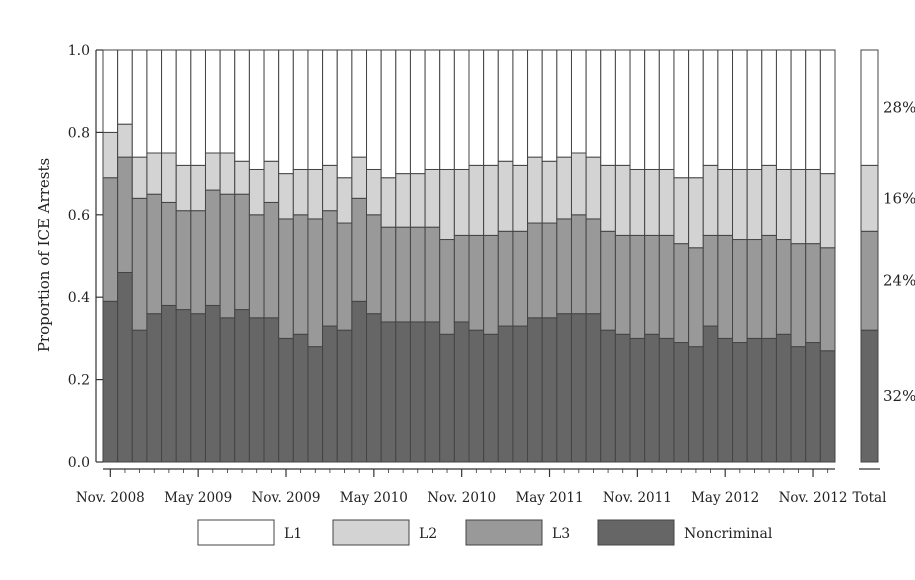 Image resolution: width=915 pixels, height=580 pixels. Describe the element at coordinates (293, 534) in the screenshot. I see `legend-label-l1: L1` at that location.